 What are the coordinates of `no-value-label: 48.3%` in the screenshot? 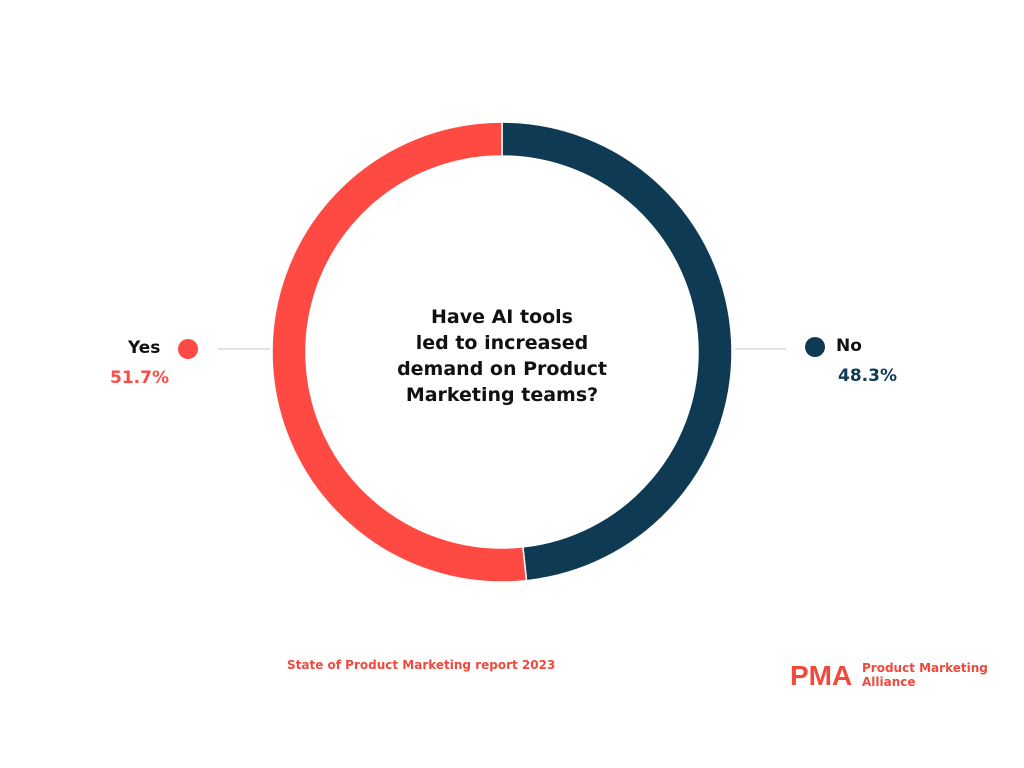 It's located at (867, 376).